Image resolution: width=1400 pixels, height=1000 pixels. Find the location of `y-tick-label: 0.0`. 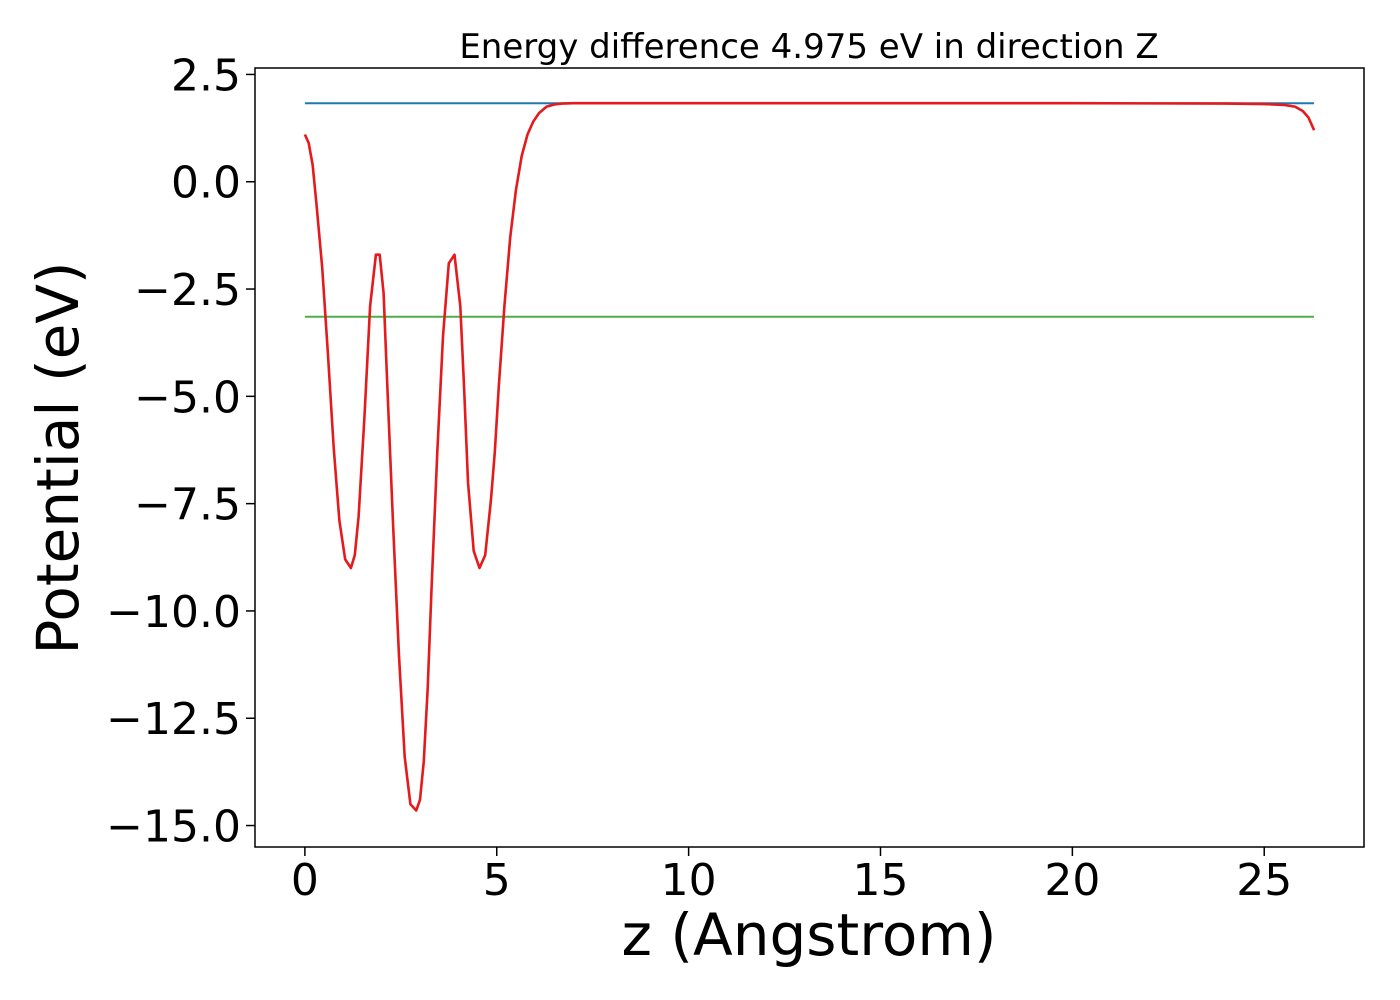

y-tick-label: 0.0 is located at coordinates (206, 183).